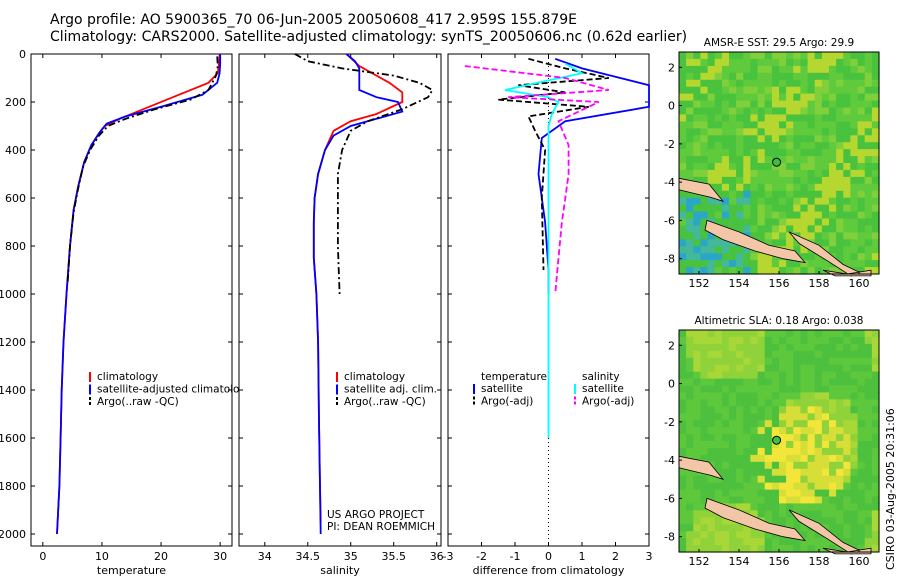 The width and height of the screenshot is (900, 580). I want to click on series-salinity-satellite, so click(544, 250).